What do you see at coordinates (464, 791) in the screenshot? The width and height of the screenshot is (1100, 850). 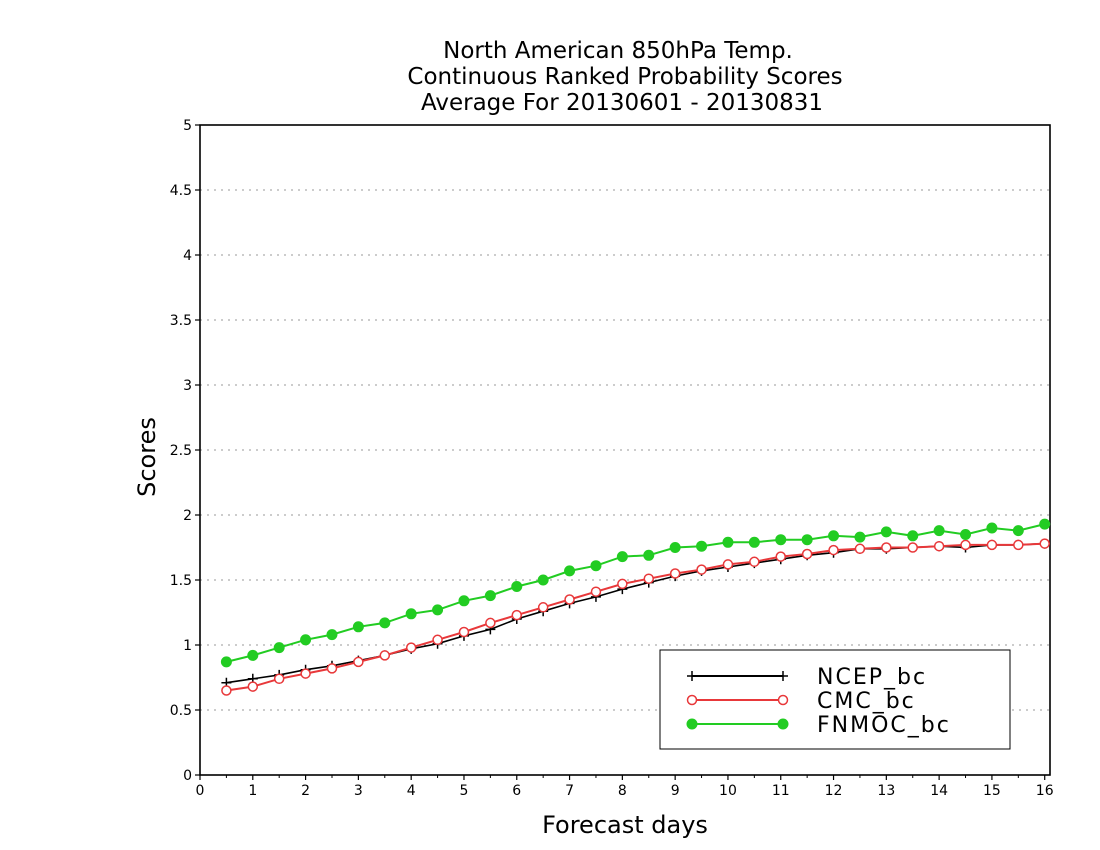 I see `x-tick-label: 5` at bounding box center [464, 791].